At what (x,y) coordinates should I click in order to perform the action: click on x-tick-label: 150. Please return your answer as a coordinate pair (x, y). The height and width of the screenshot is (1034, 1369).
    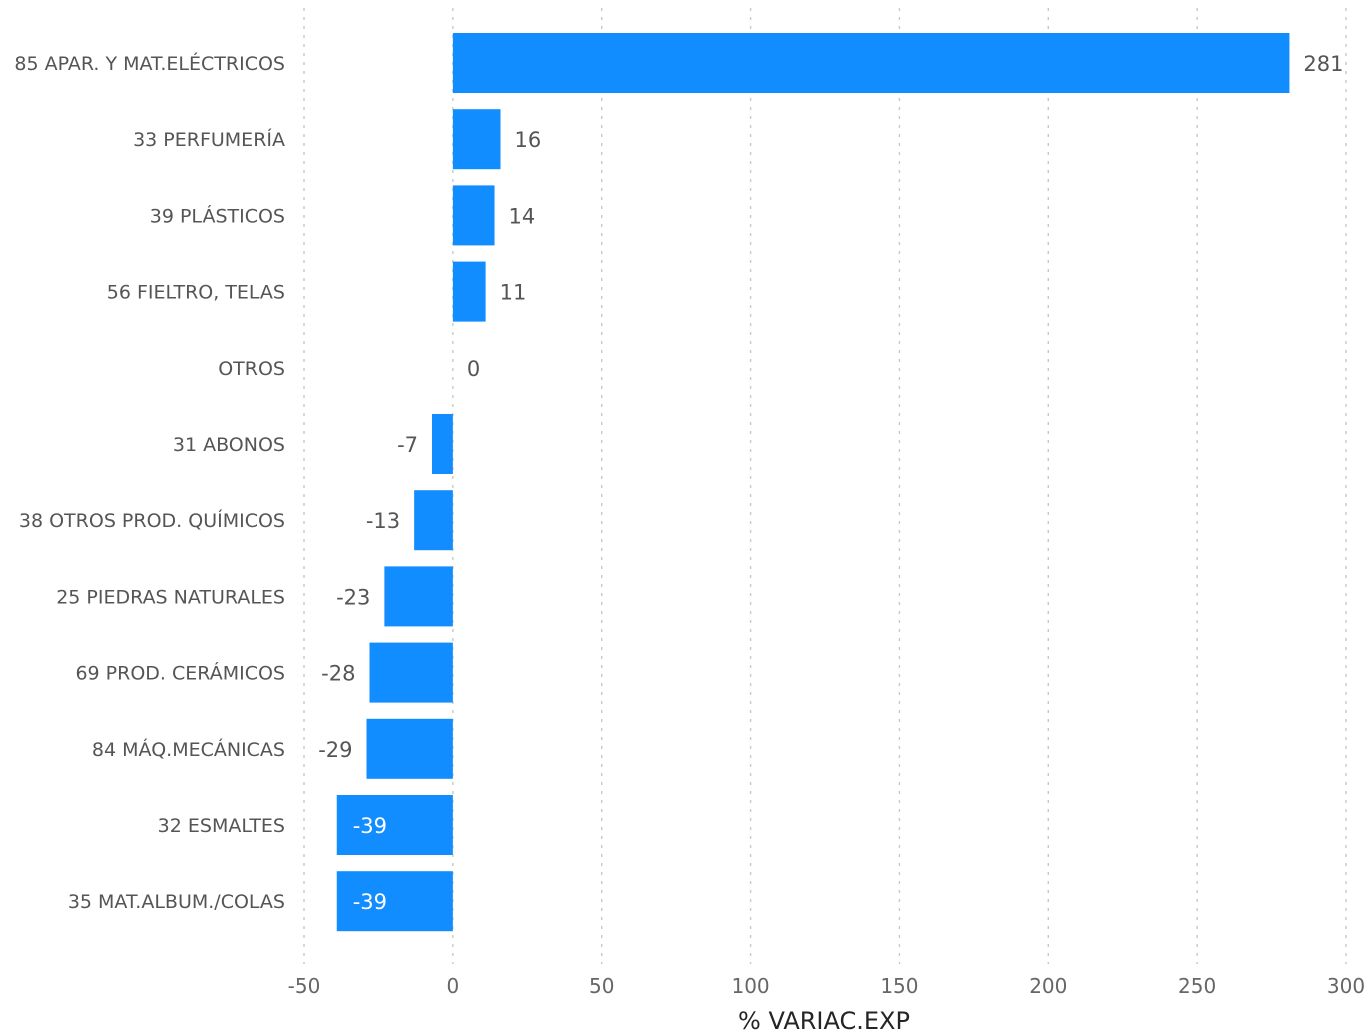
    Looking at the image, I should click on (899, 986).